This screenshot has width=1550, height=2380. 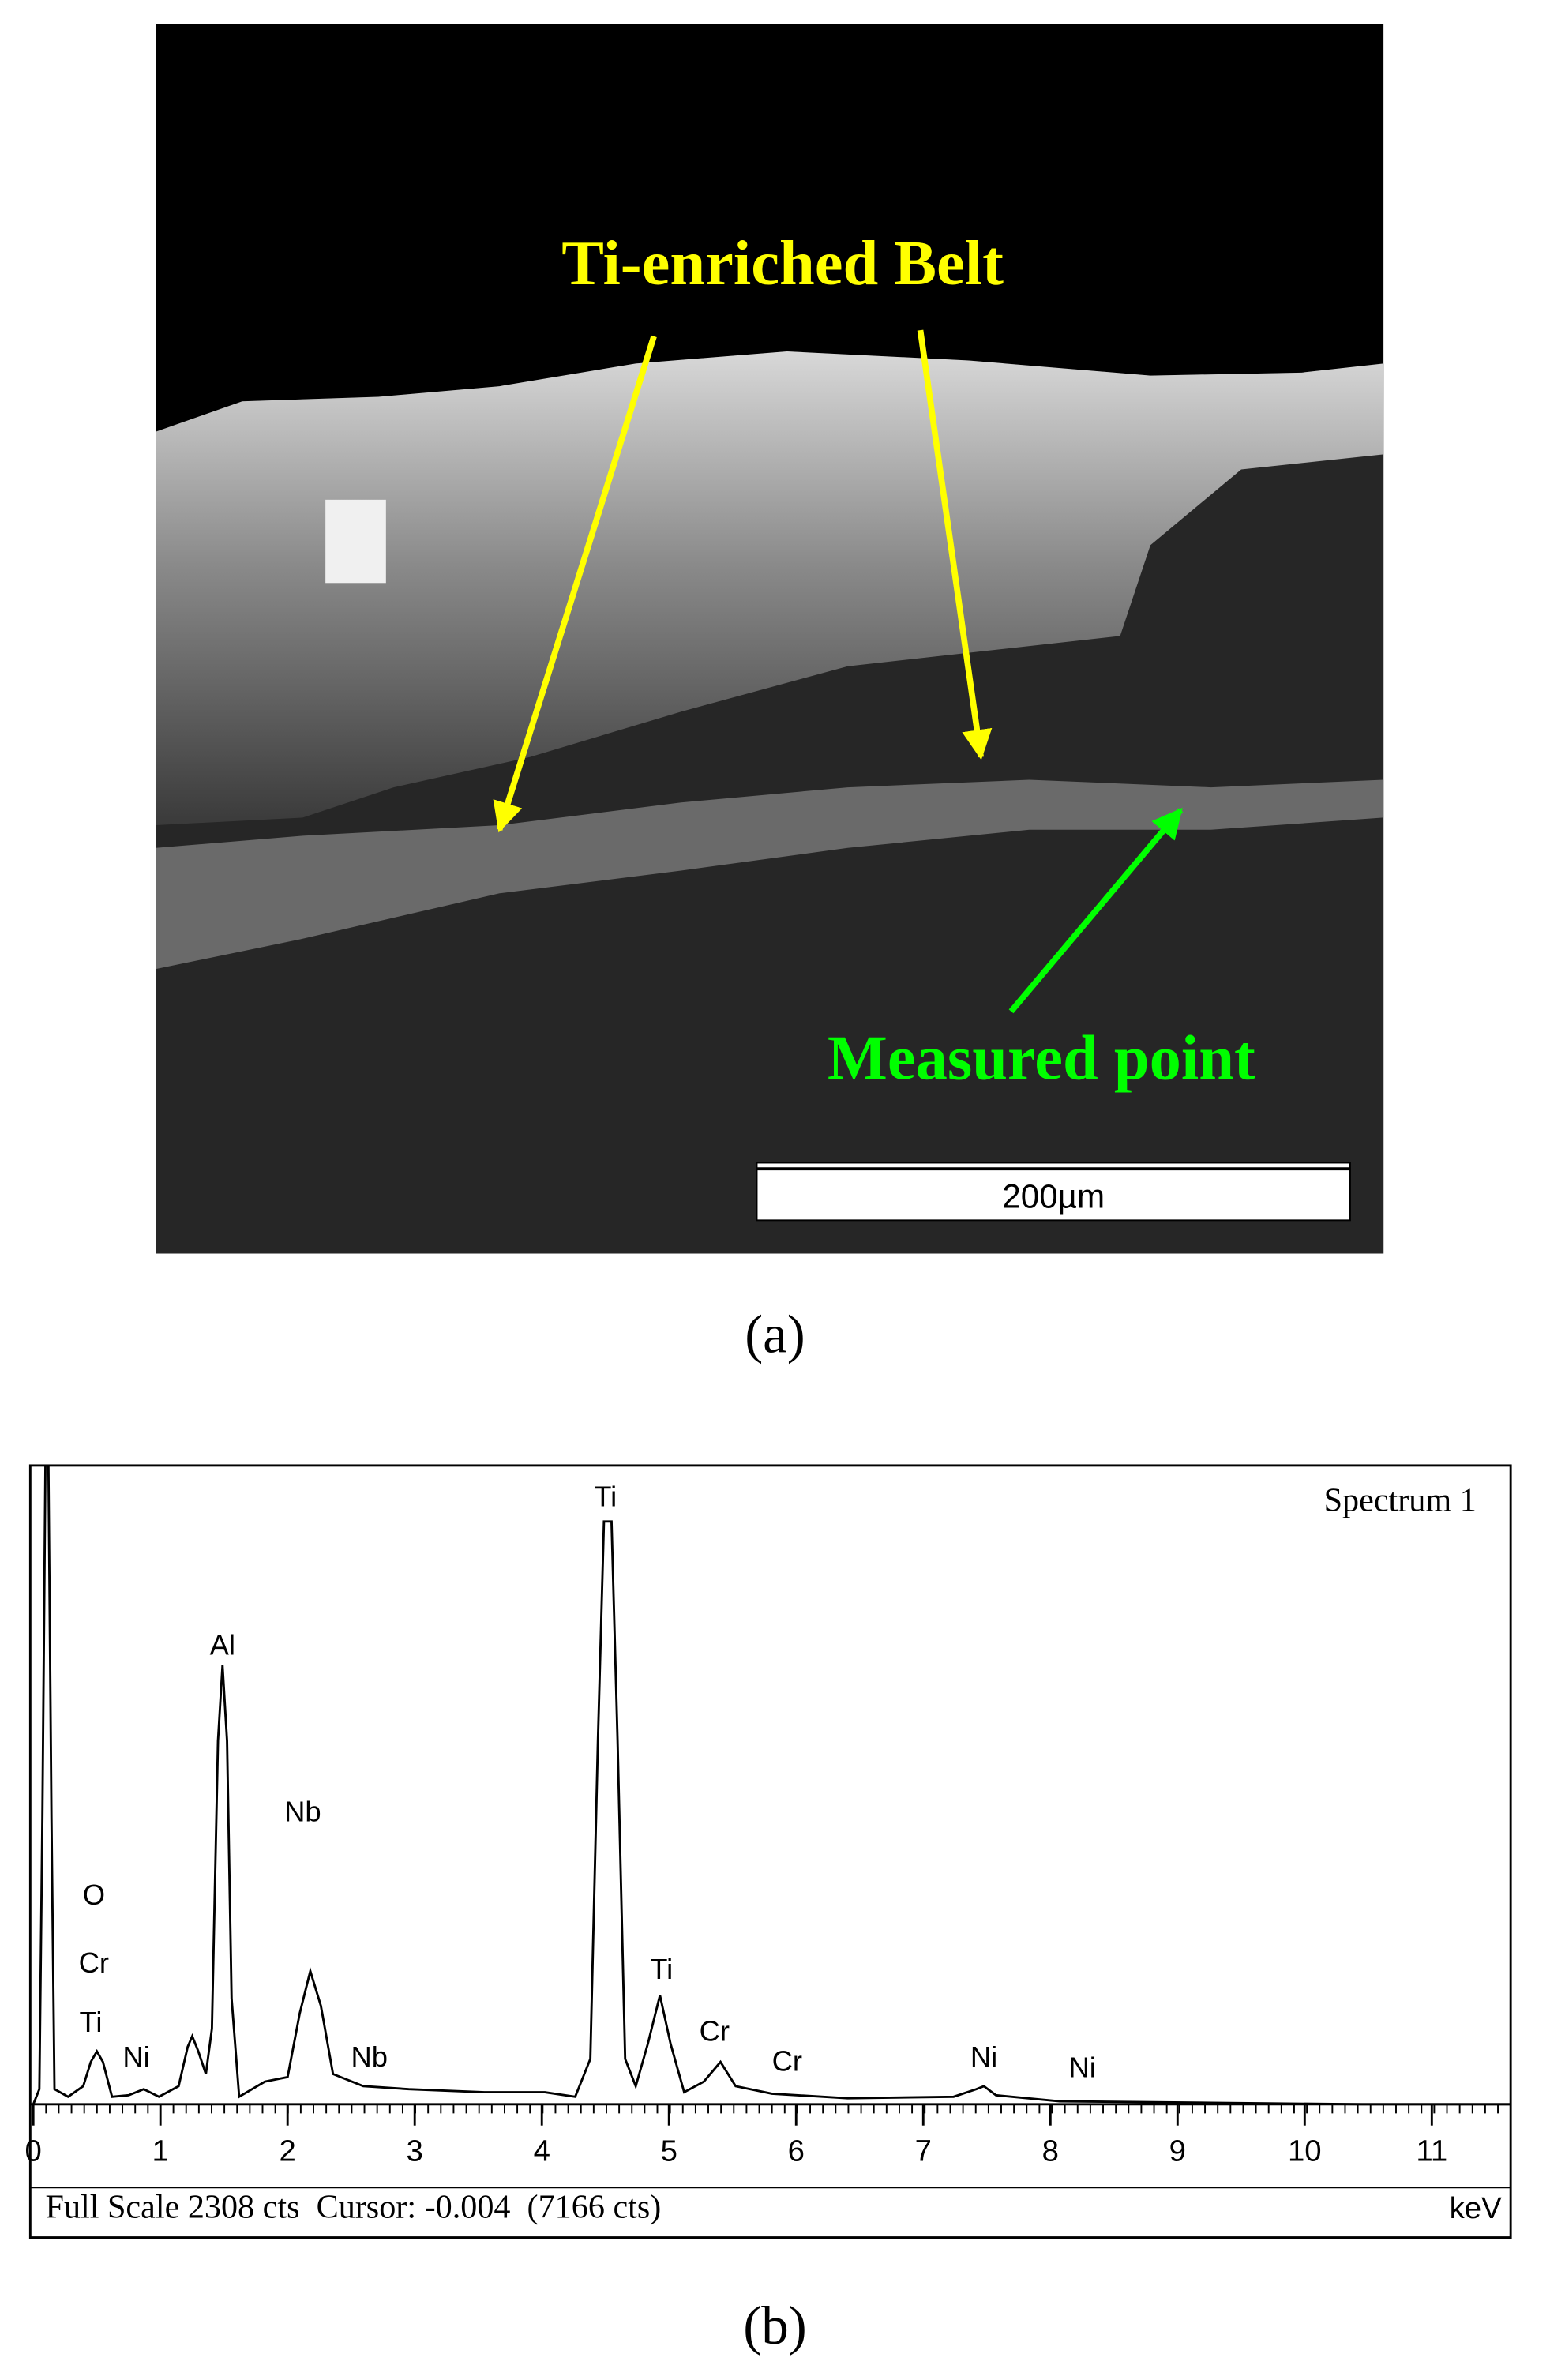 What do you see at coordinates (1050, 2151) in the screenshot?
I see `x-tick-label: 8` at bounding box center [1050, 2151].